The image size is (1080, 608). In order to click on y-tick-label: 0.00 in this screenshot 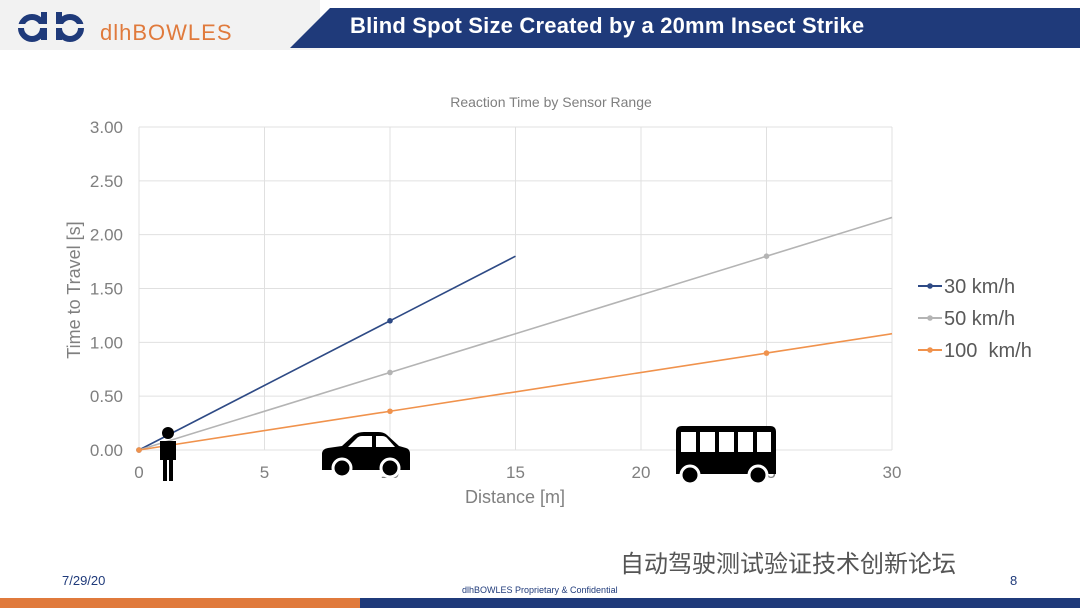, I will do `click(106, 450)`.